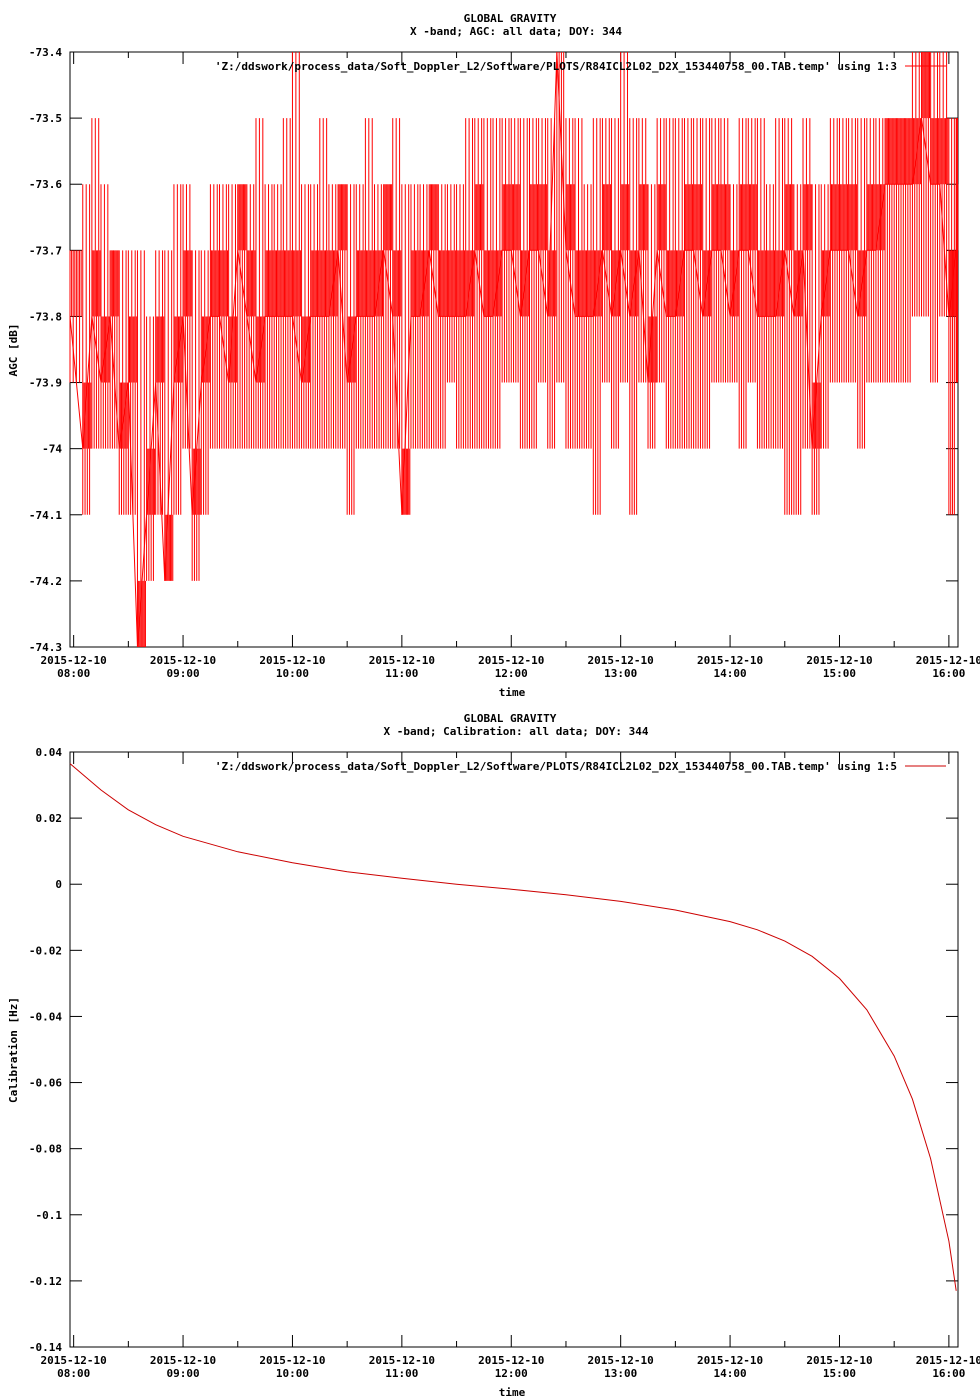  I want to click on y-axis-label: Calibration [Hz], so click(13, 1050).